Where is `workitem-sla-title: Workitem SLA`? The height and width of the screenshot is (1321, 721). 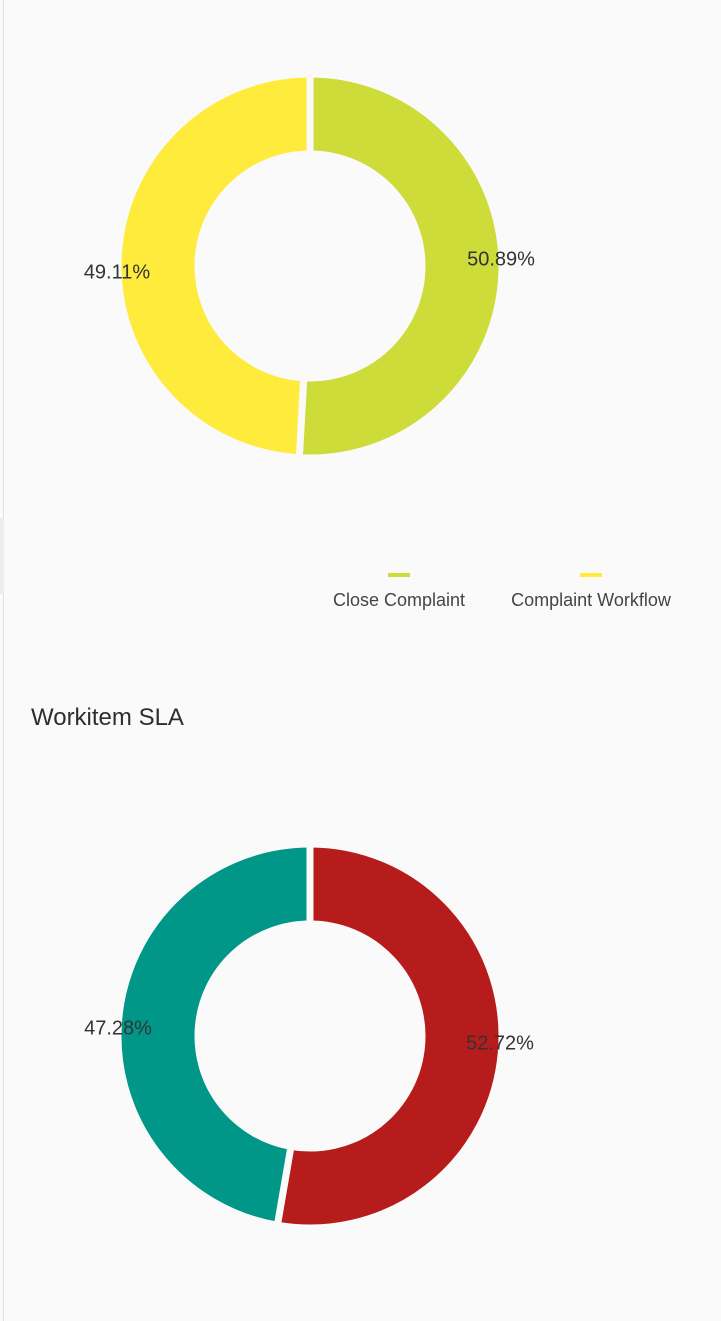
workitem-sla-title: Workitem SLA is located at coordinates (107, 717).